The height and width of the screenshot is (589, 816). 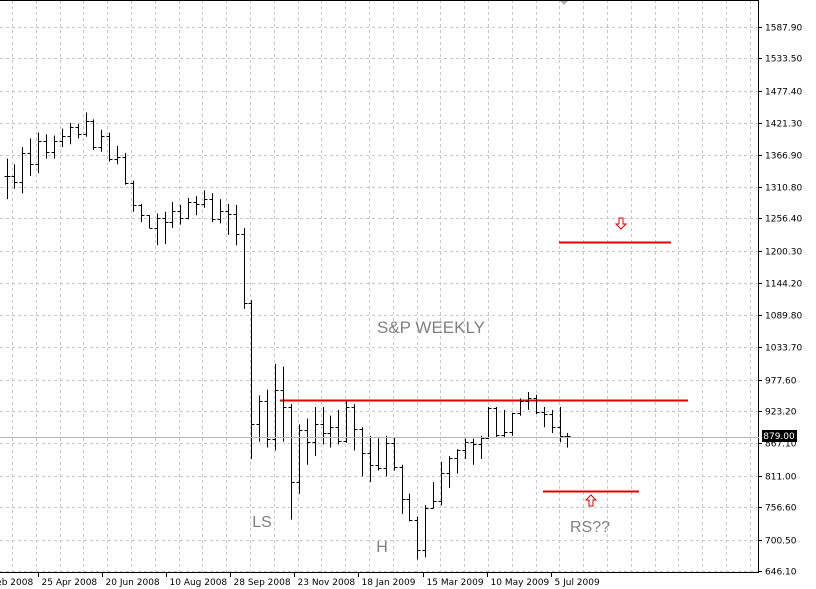 What do you see at coordinates (327, 583) in the screenshot?
I see `x-tick-label: 23 Nov 2008` at bounding box center [327, 583].